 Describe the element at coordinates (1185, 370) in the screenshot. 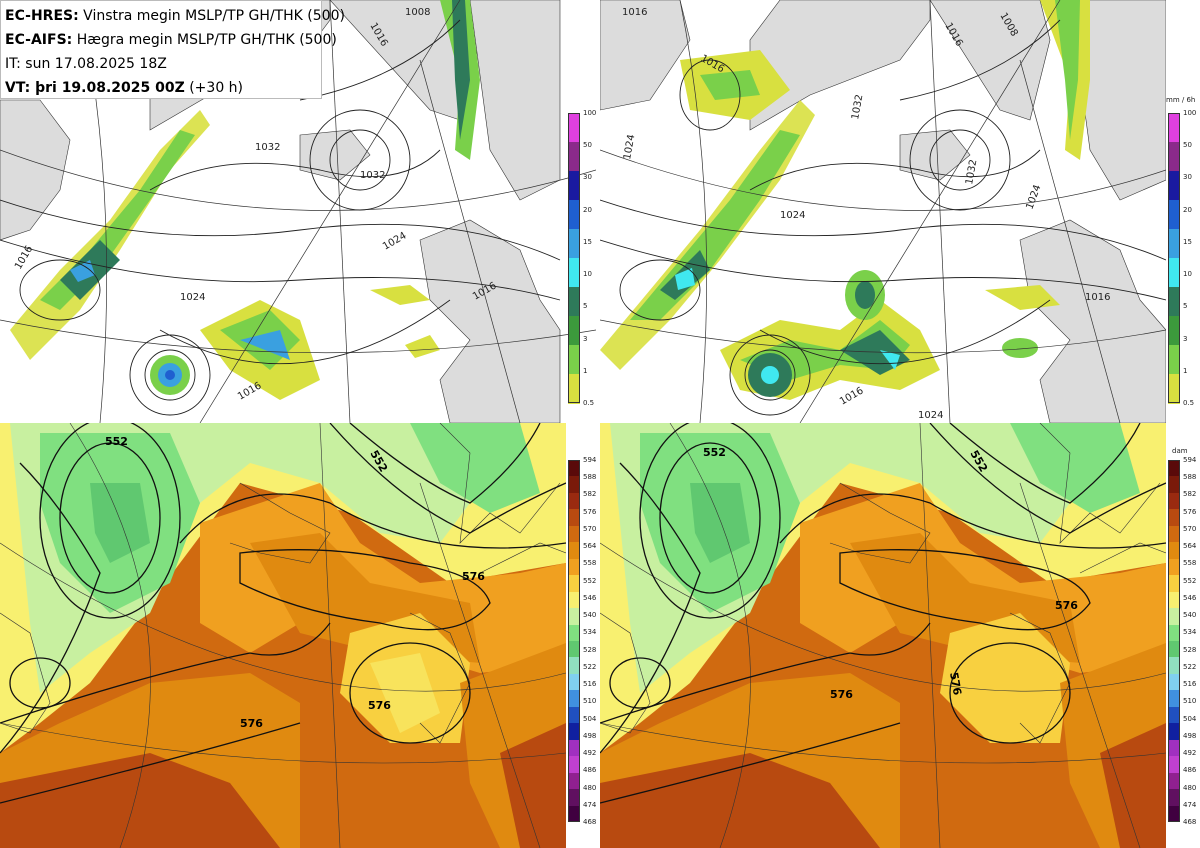

I see `colorbar-tick-label: 1` at that location.